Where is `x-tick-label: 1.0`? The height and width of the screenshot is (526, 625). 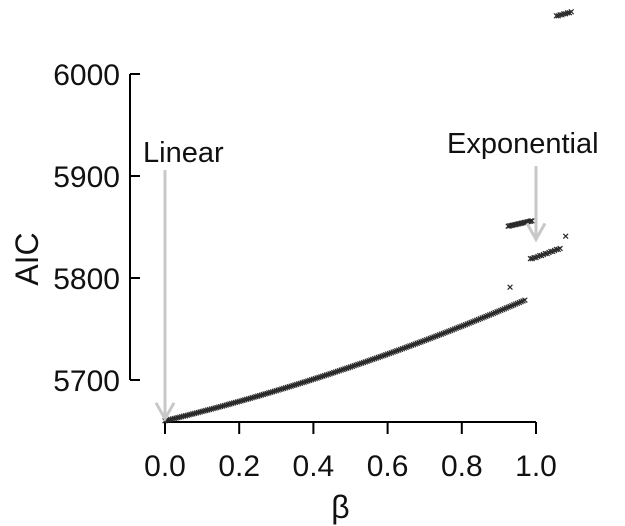 x-tick-label: 1.0 is located at coordinates (536, 466).